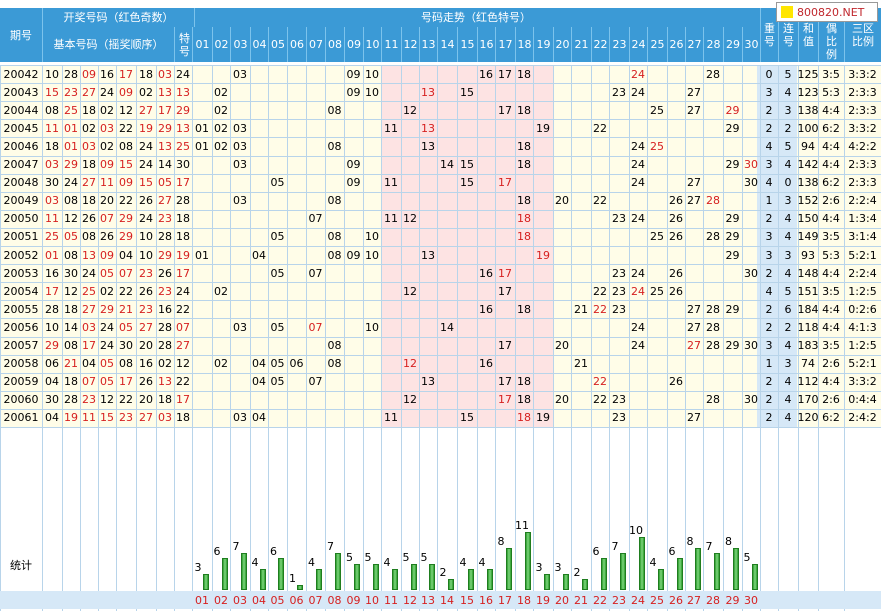  I want to click on trend-number: 17, so click(505, 74).